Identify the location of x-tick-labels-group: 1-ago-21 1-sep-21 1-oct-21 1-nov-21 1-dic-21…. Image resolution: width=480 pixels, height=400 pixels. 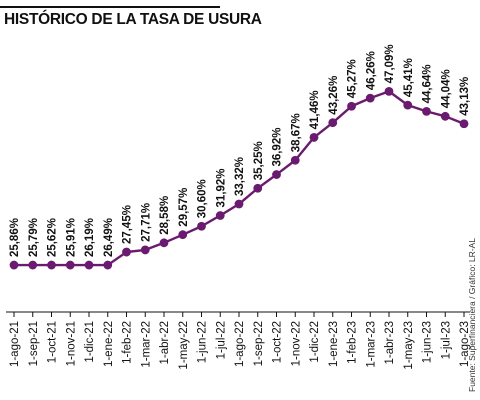
(240, 345).